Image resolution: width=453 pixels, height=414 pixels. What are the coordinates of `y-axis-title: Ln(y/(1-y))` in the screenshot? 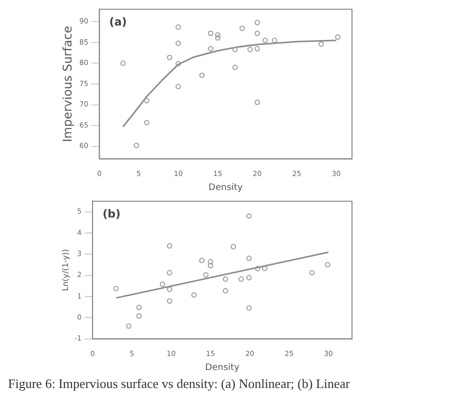 It's located at (65, 270).